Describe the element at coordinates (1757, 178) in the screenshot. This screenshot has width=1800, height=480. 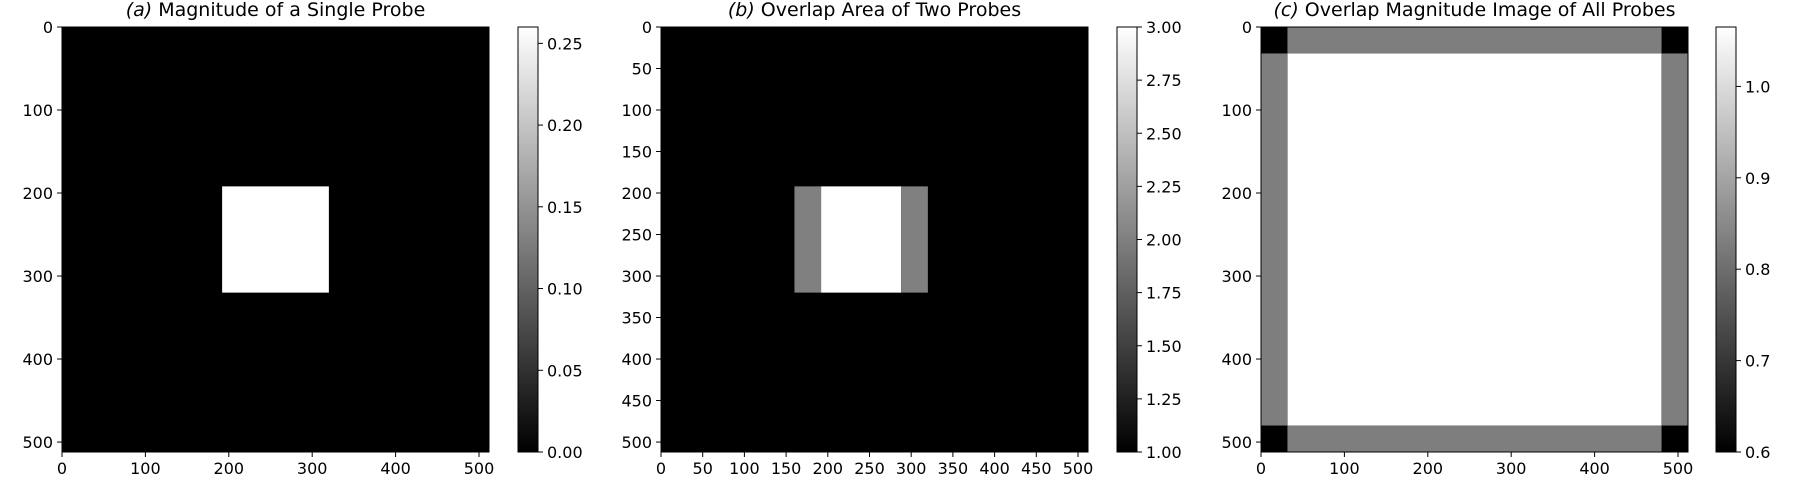
I see `colorbar-tick-label-3: 0.9` at that location.